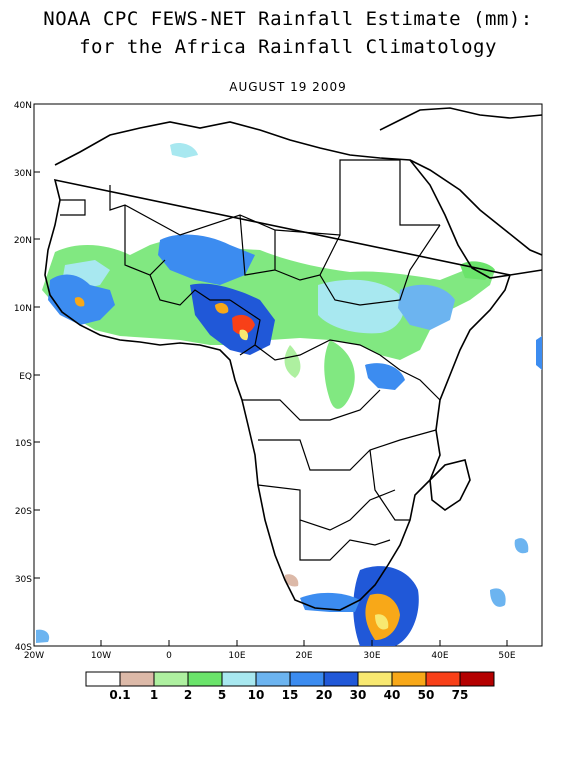 The height and width of the screenshot is (768, 576). Describe the element at coordinates (290, 695) in the screenshot. I see `legend-label: 15` at that location.